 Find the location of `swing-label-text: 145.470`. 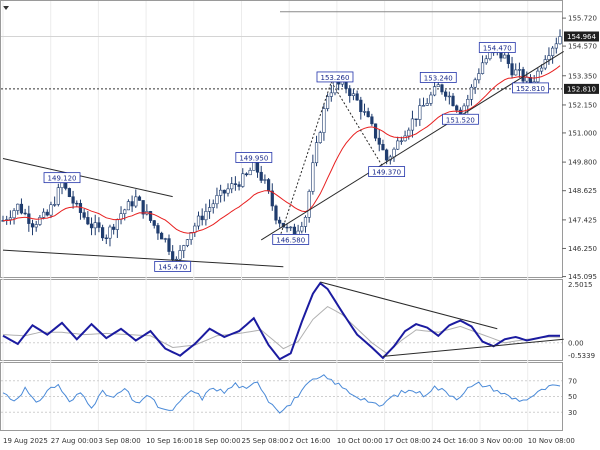

swing-label-text: 145.470 is located at coordinates (172, 267).